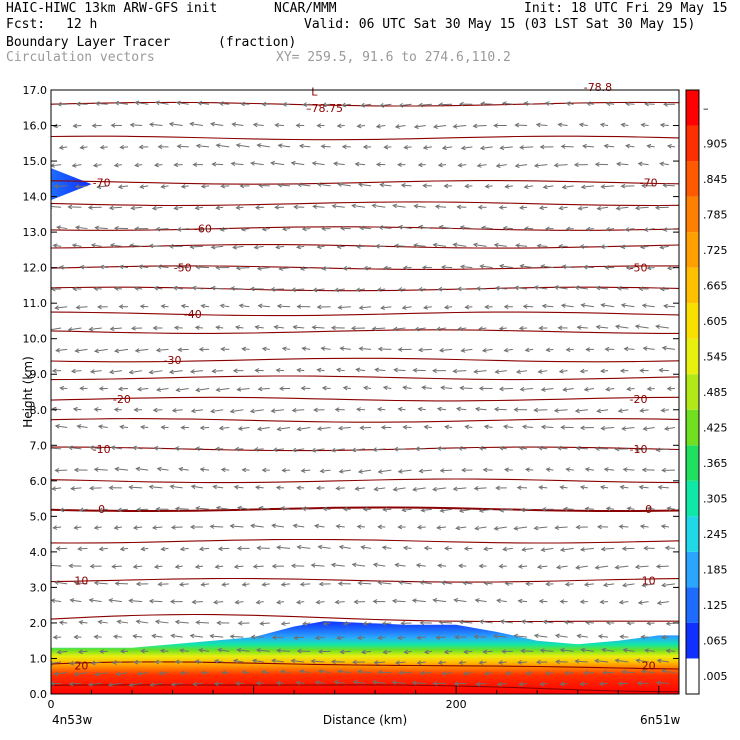  I want to click on colorbar-label: .425, so click(715, 428).